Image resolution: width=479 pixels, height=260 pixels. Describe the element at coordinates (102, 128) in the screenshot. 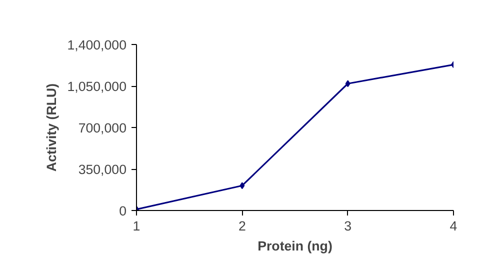

I see `y-tick-label: 700,000` at that location.